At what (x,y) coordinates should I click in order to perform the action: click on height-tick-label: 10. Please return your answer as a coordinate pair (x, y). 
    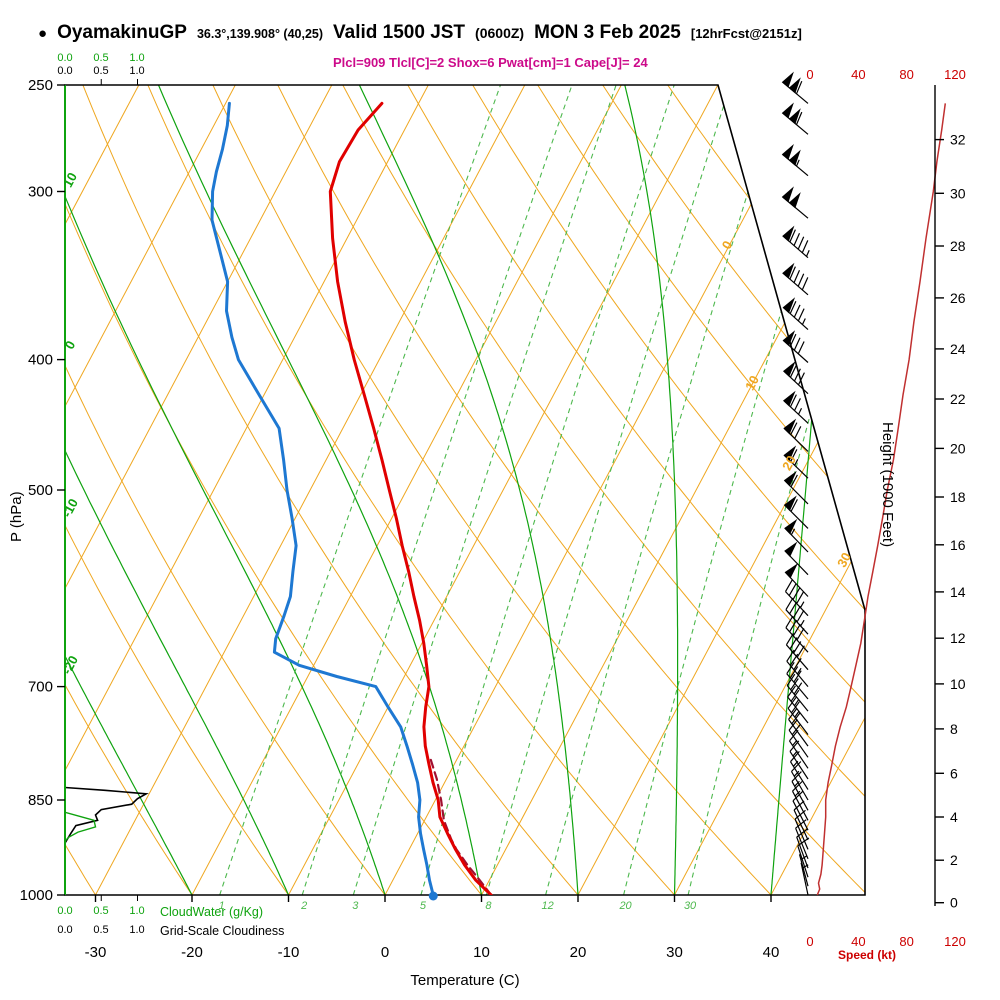
    Looking at the image, I should click on (958, 684).